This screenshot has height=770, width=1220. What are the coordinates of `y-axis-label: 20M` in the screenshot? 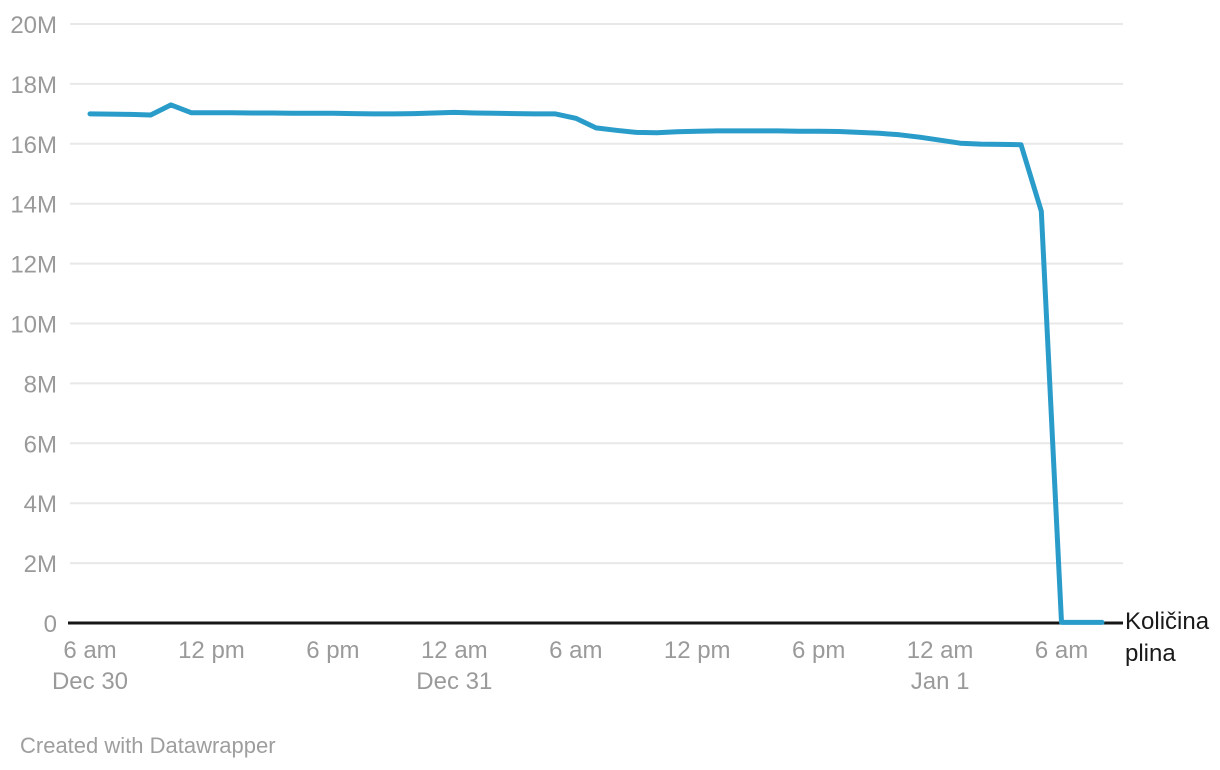 It's located at (33, 25).